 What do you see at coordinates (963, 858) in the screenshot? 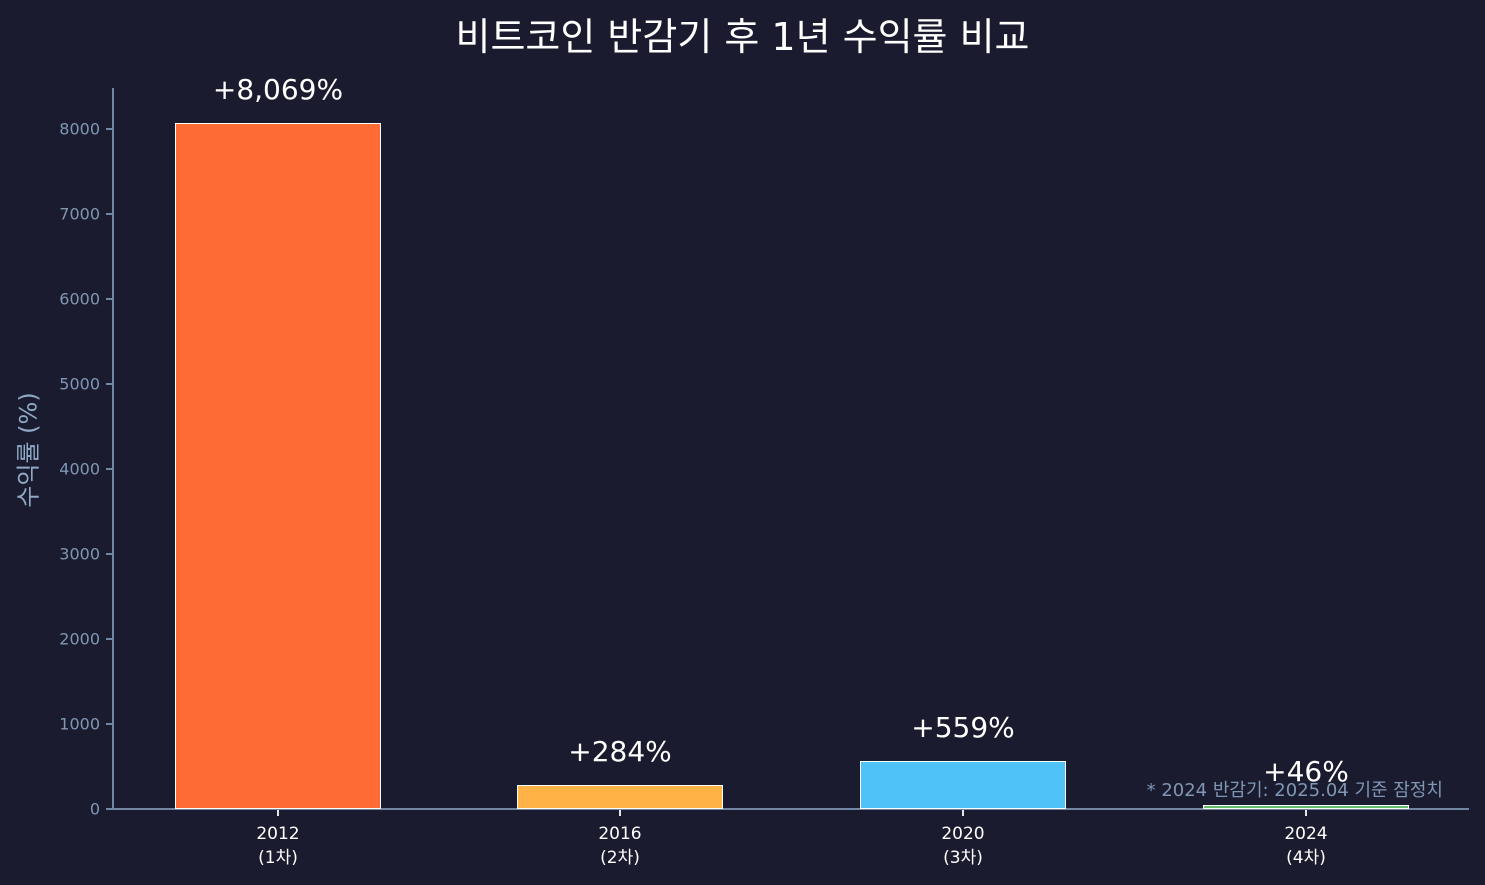
I see `x-tick-round: (3차)` at bounding box center [963, 858].